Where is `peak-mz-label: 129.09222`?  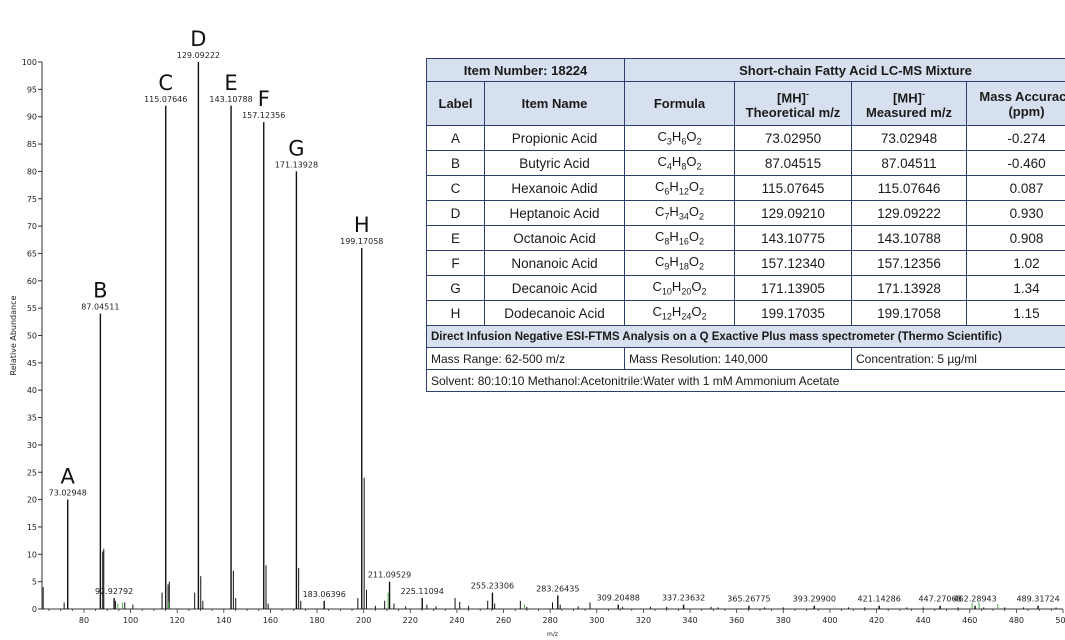 peak-mz-label: 129.09222 is located at coordinates (198, 55).